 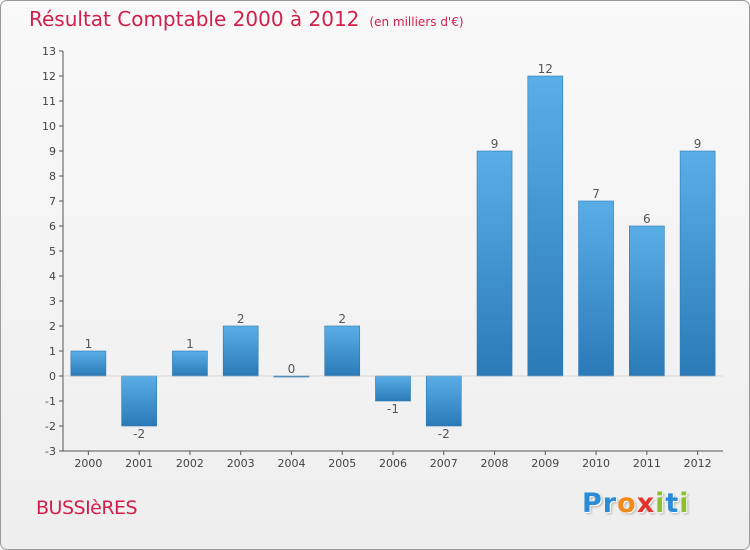 What do you see at coordinates (647, 463) in the screenshot?
I see `x-tick-label: 2011` at bounding box center [647, 463].